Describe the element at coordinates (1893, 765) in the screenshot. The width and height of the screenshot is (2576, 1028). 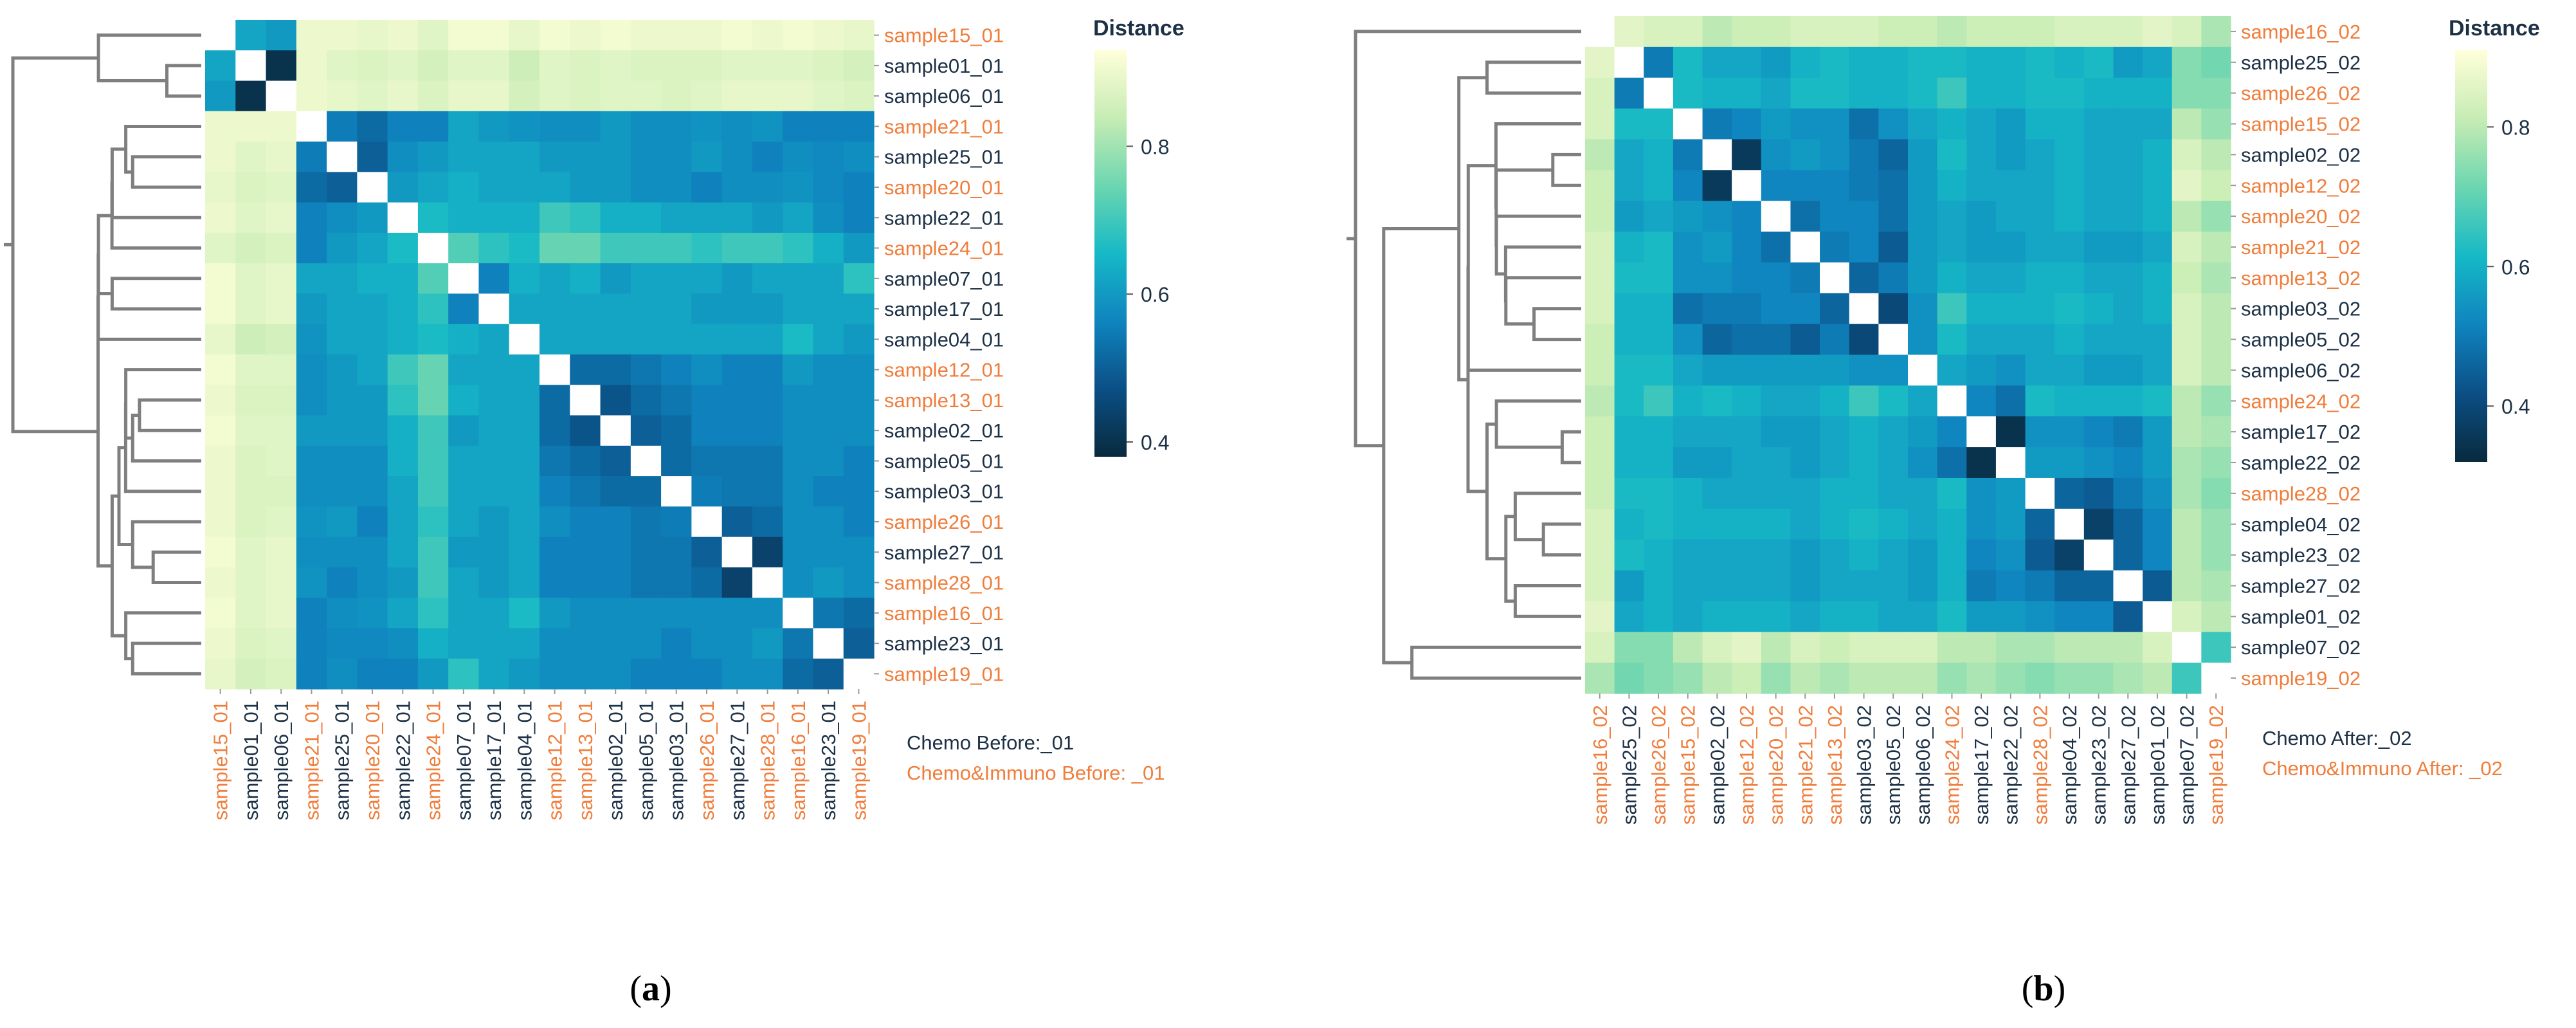
I see `column-label: sample05_02` at that location.